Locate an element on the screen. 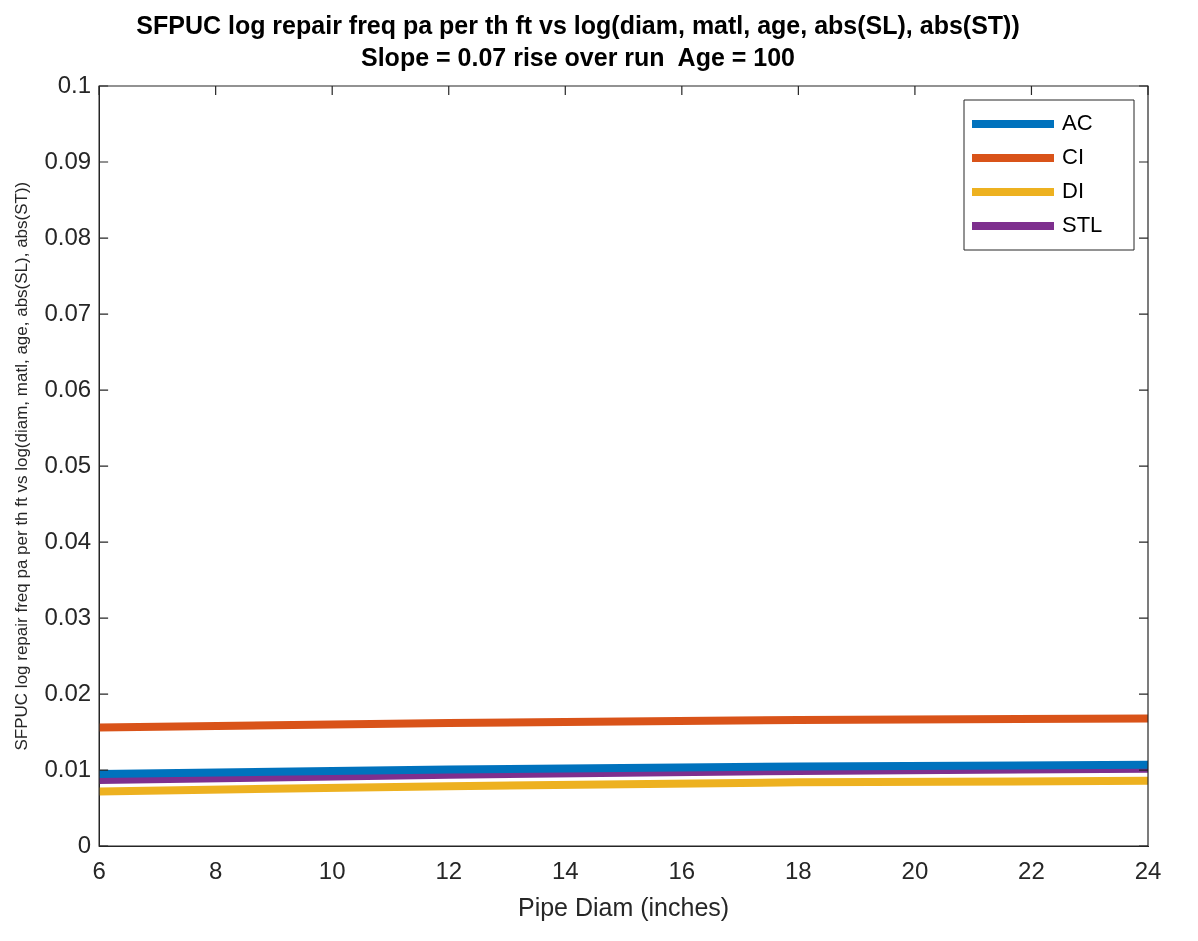 Image resolution: width=1198 pixels, height=941 pixels. y-tick-label: 0.08 is located at coordinates (68, 236).